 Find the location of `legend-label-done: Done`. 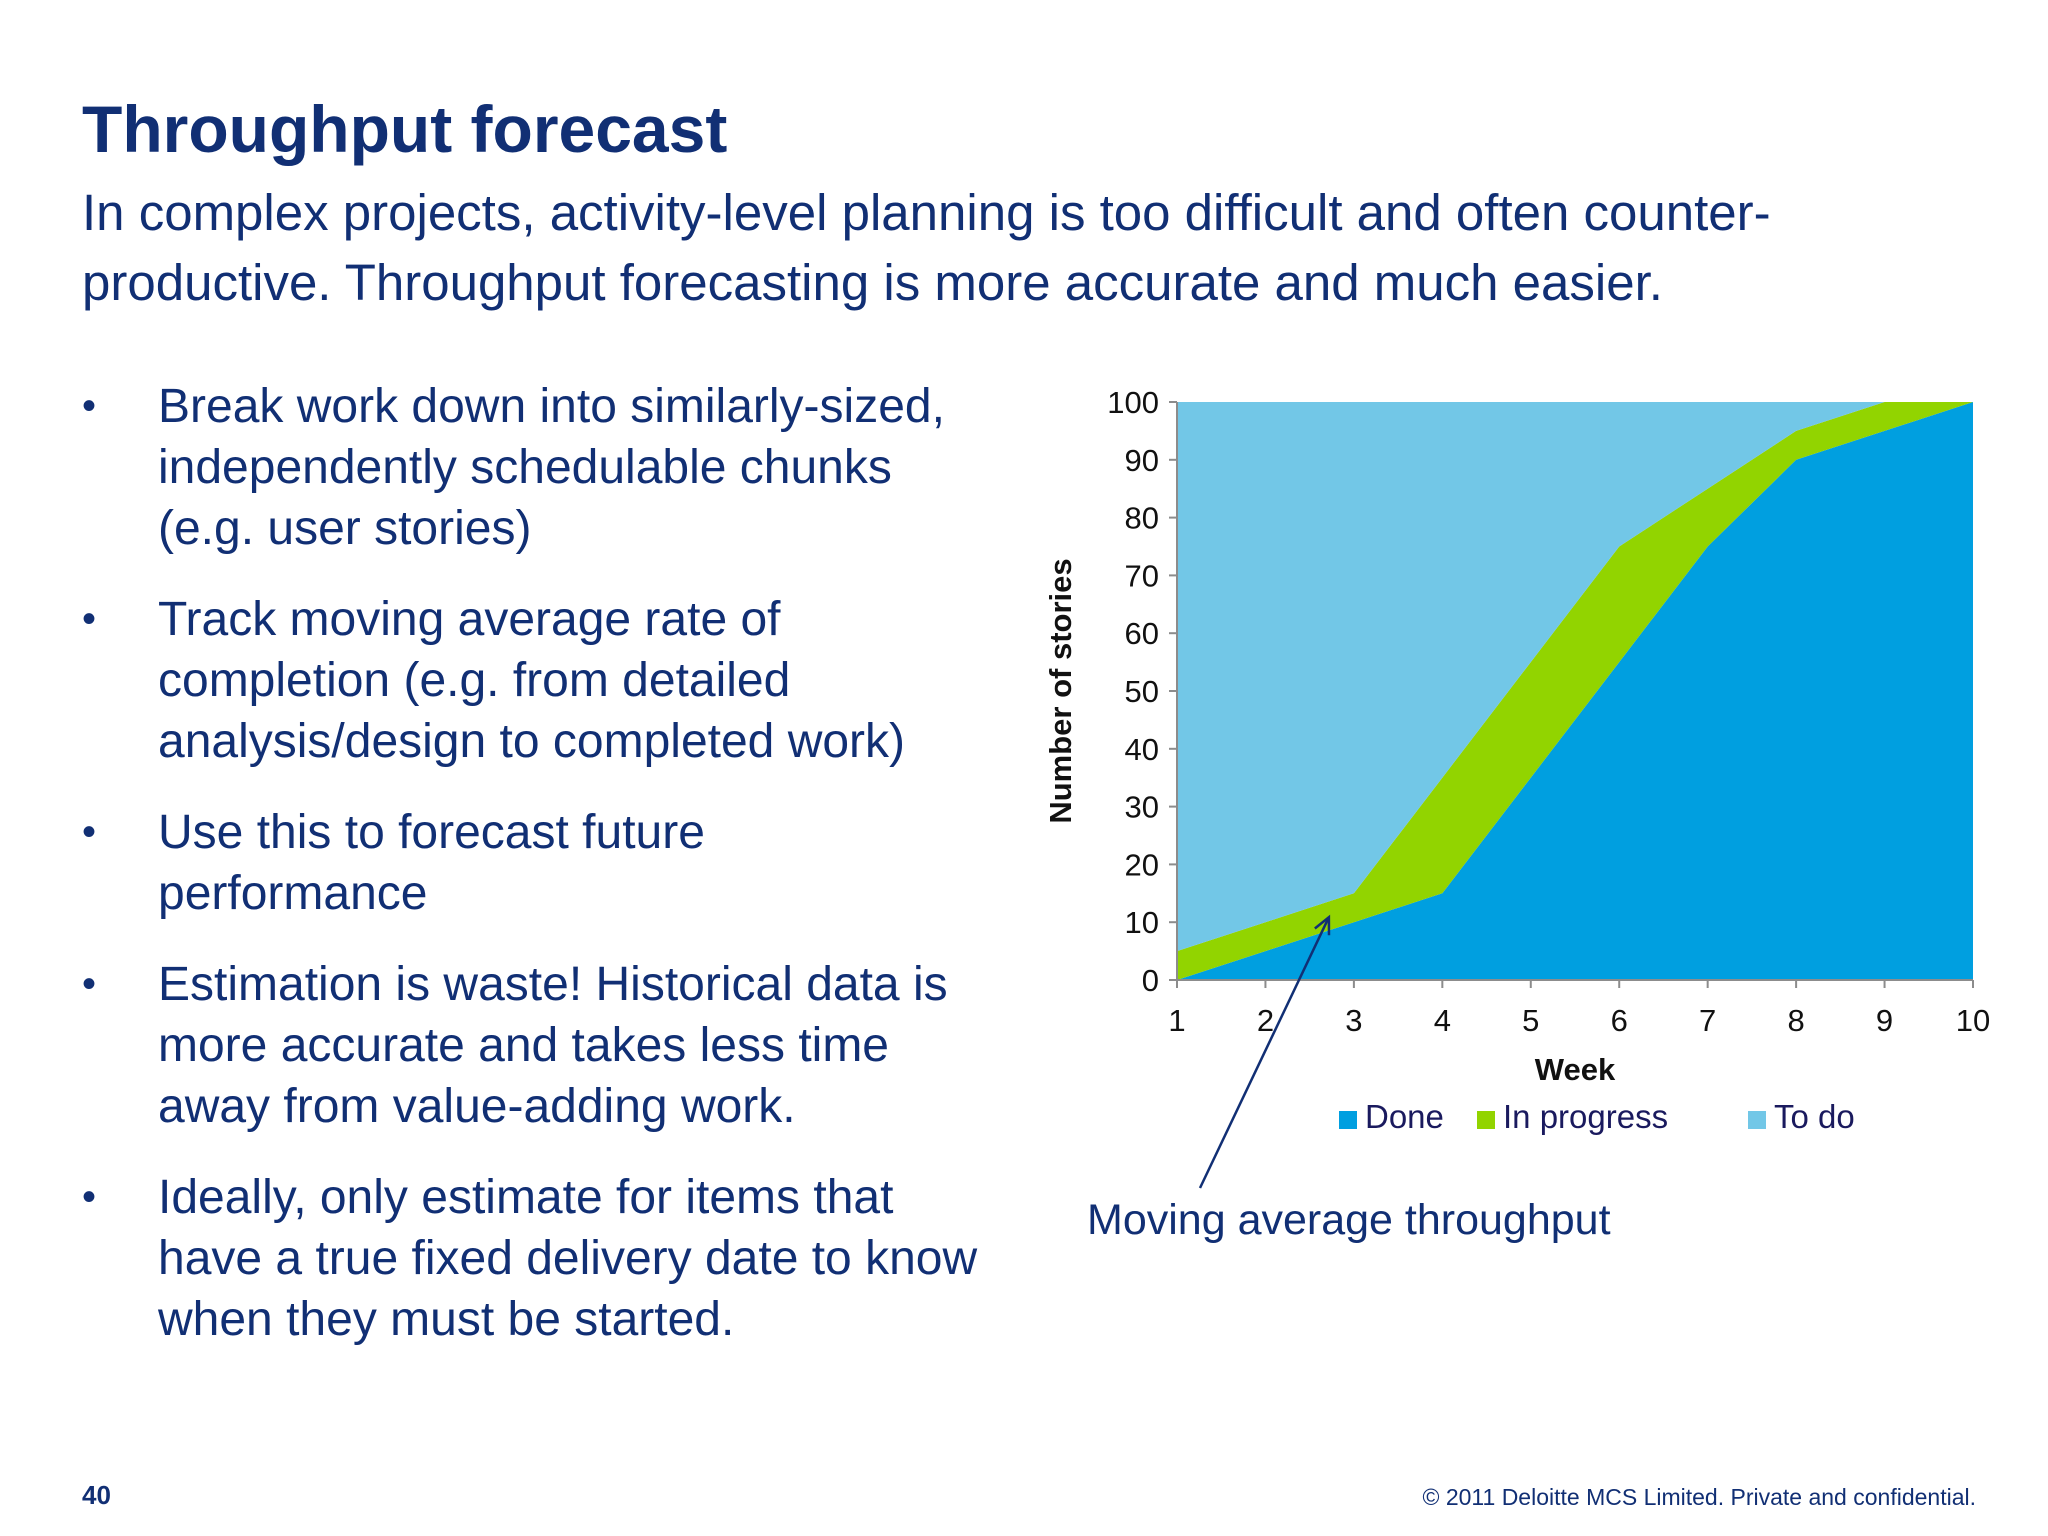

legend-label-done: Done is located at coordinates (1404, 1116).